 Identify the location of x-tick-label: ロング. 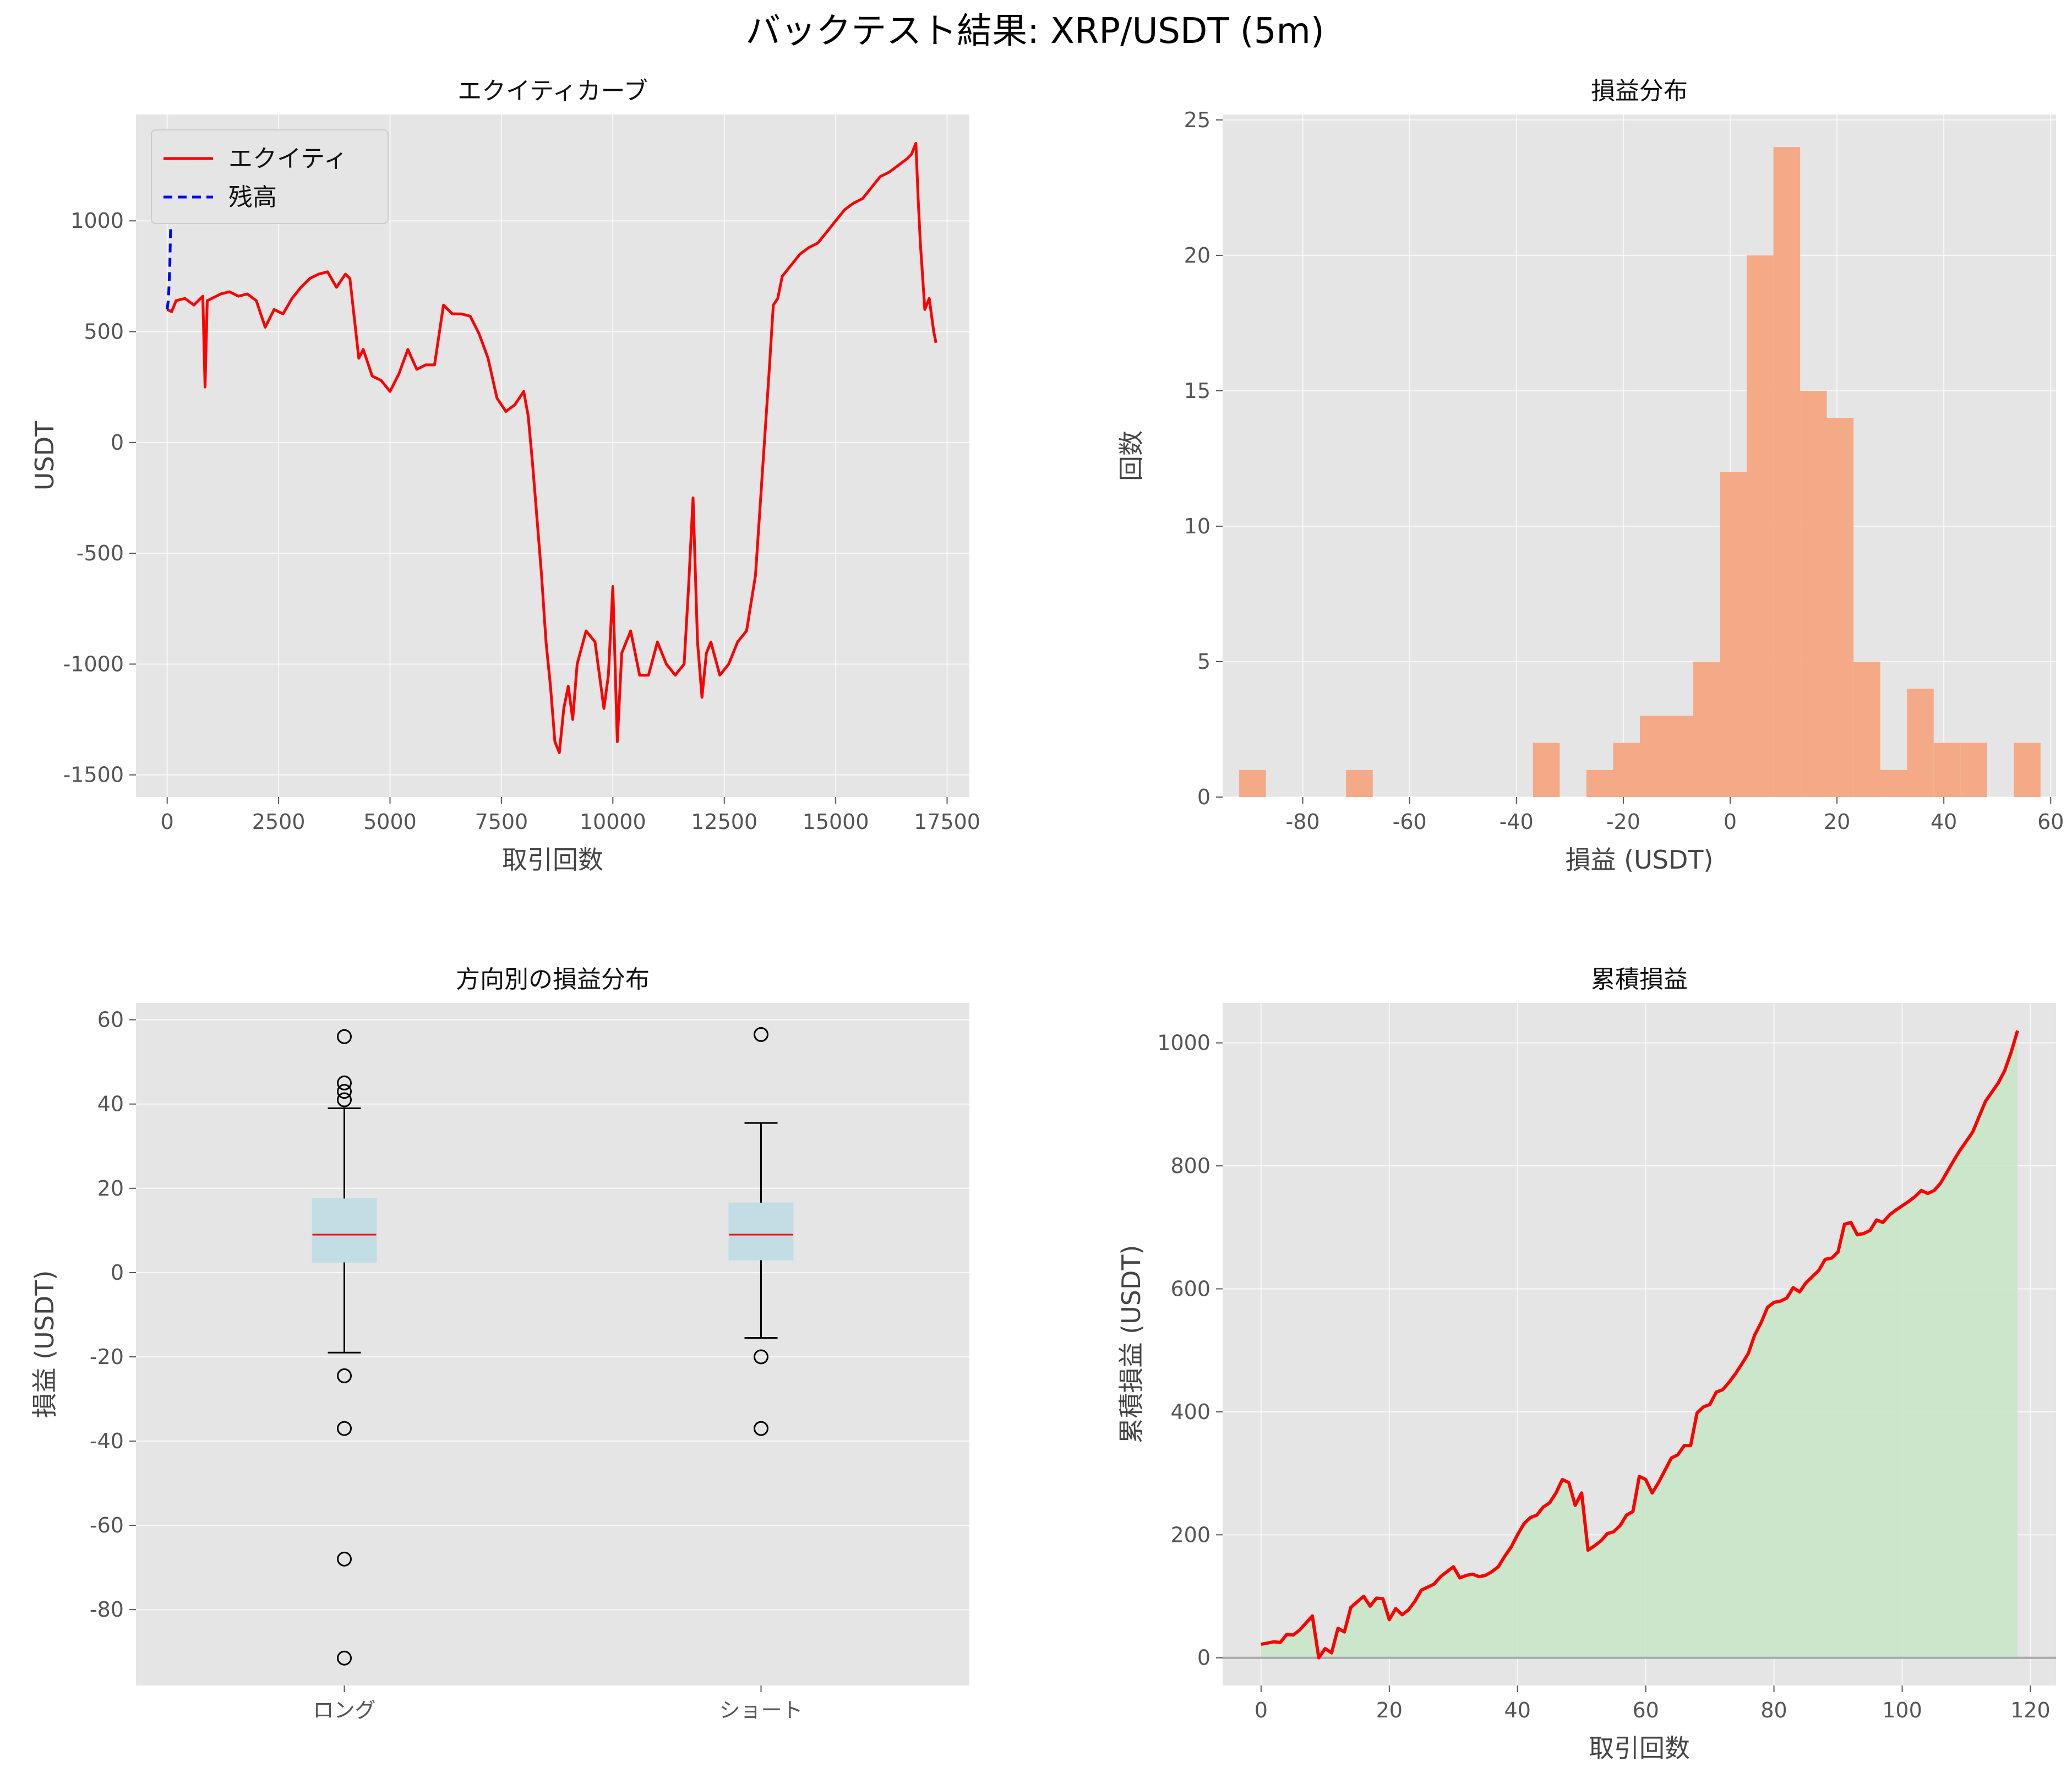
(344, 1710).